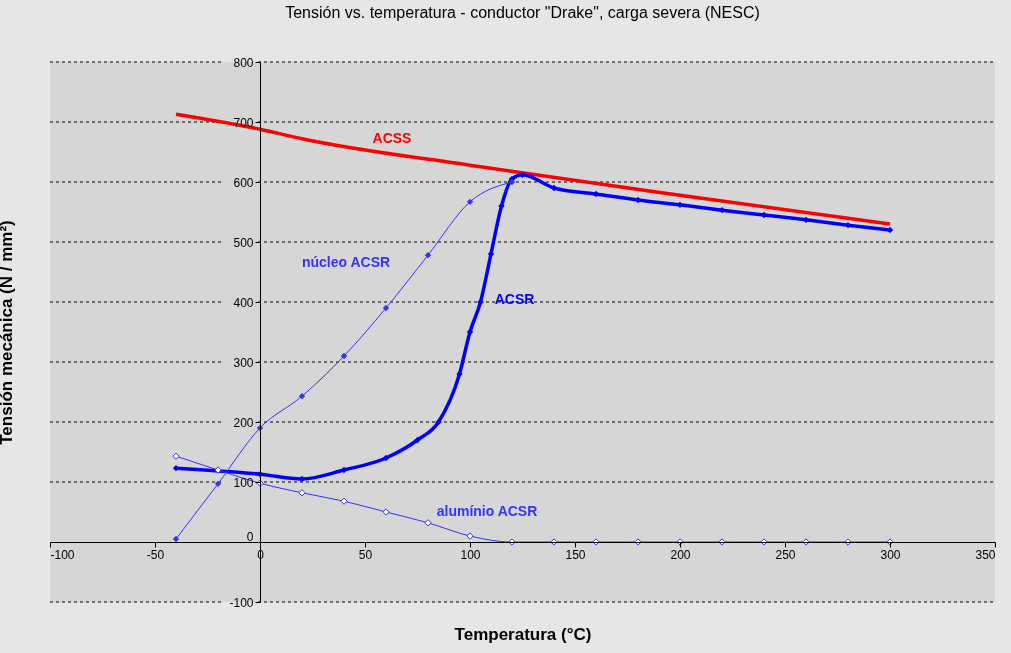  I want to click on x-tick-label: 300, so click(890, 554).